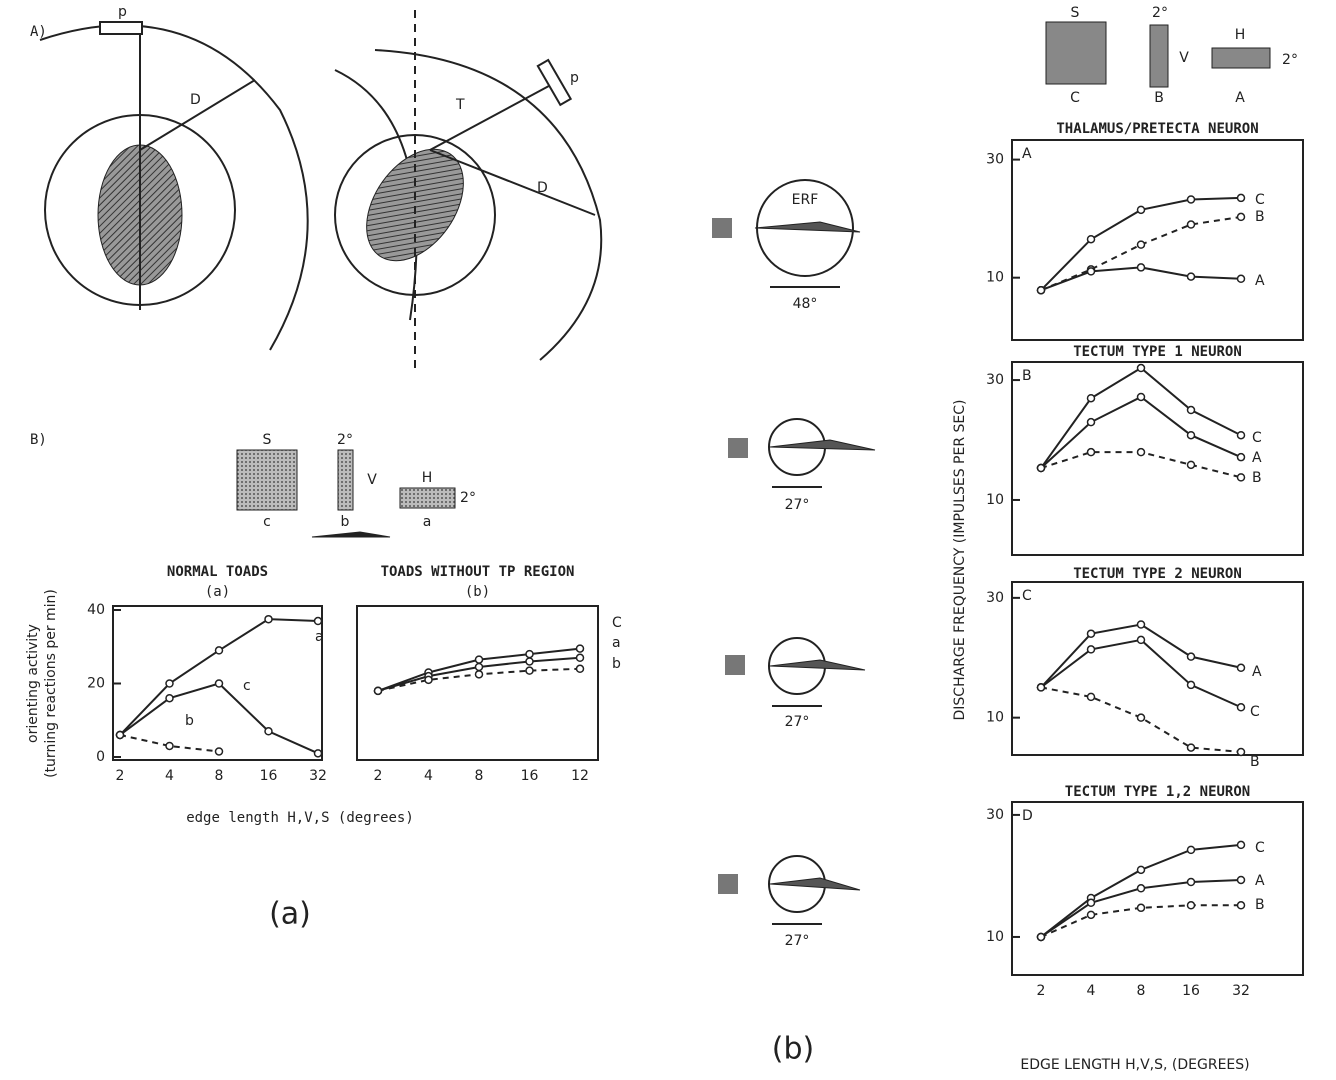 The width and height of the screenshot is (1336, 1080). What do you see at coordinates (269, 776) in the screenshot?
I see `x-tick-label: 16` at bounding box center [269, 776].